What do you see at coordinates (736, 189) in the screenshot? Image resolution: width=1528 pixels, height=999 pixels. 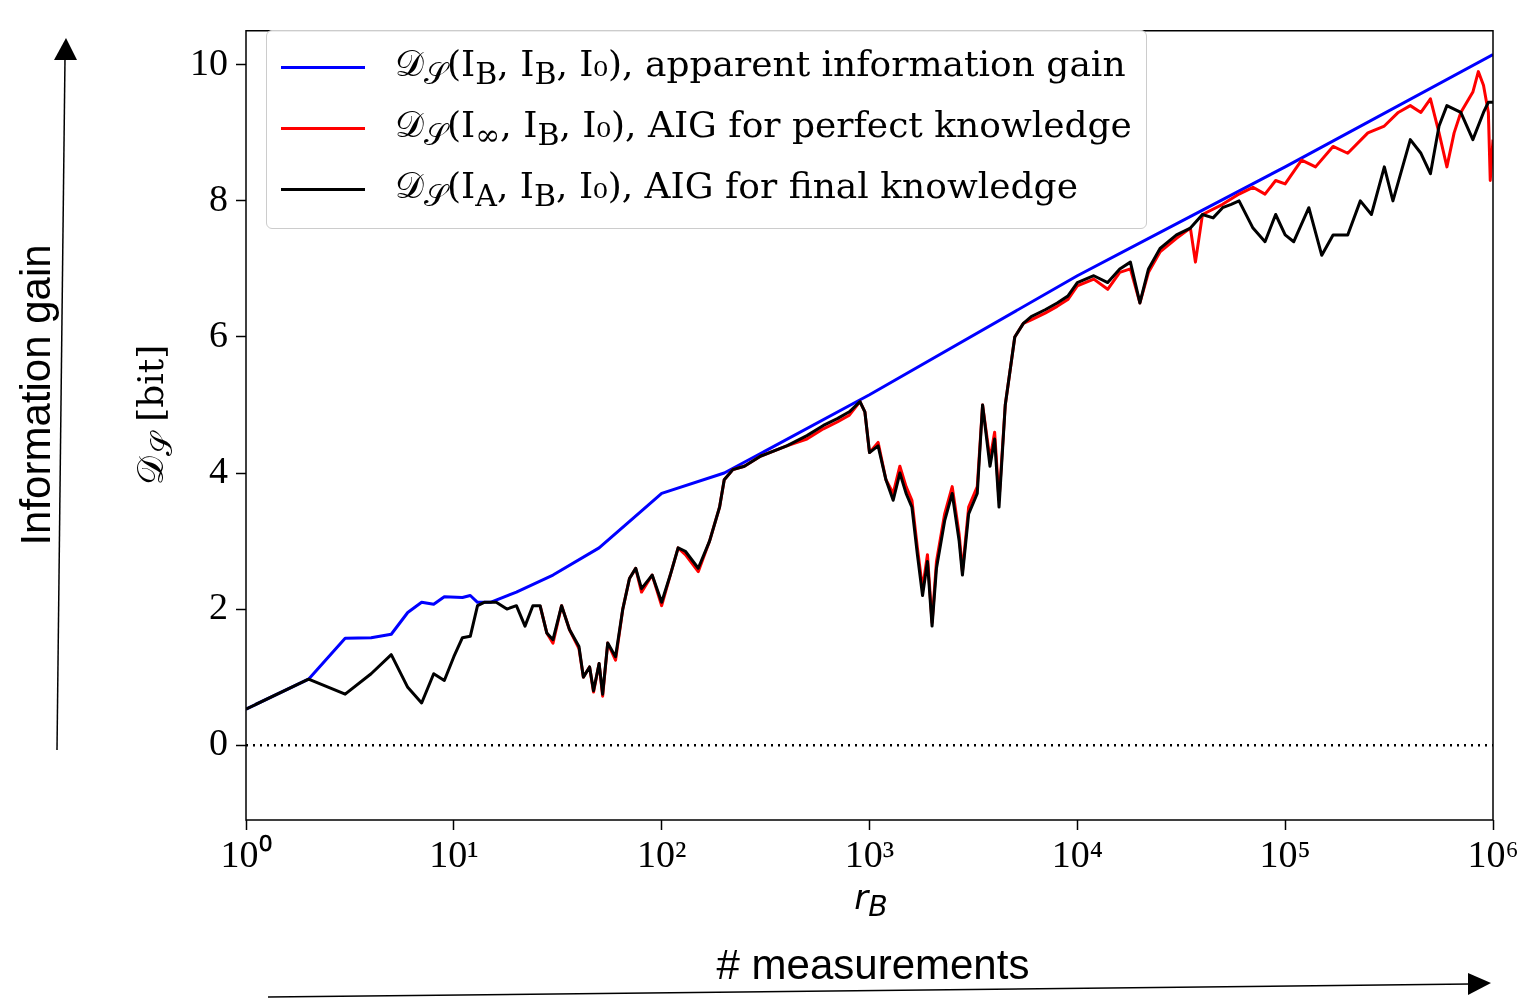 I see `legend-label: 𝒟$_{𝒮}$(I$_{A}$, I$_{B}$, I₀), AIG for final knowledge` at bounding box center [736, 189].